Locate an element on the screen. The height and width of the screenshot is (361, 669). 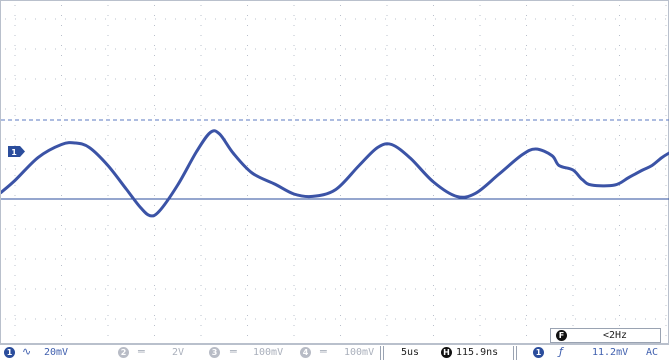
ch3-status: 3 is located at coordinates (214, 353).